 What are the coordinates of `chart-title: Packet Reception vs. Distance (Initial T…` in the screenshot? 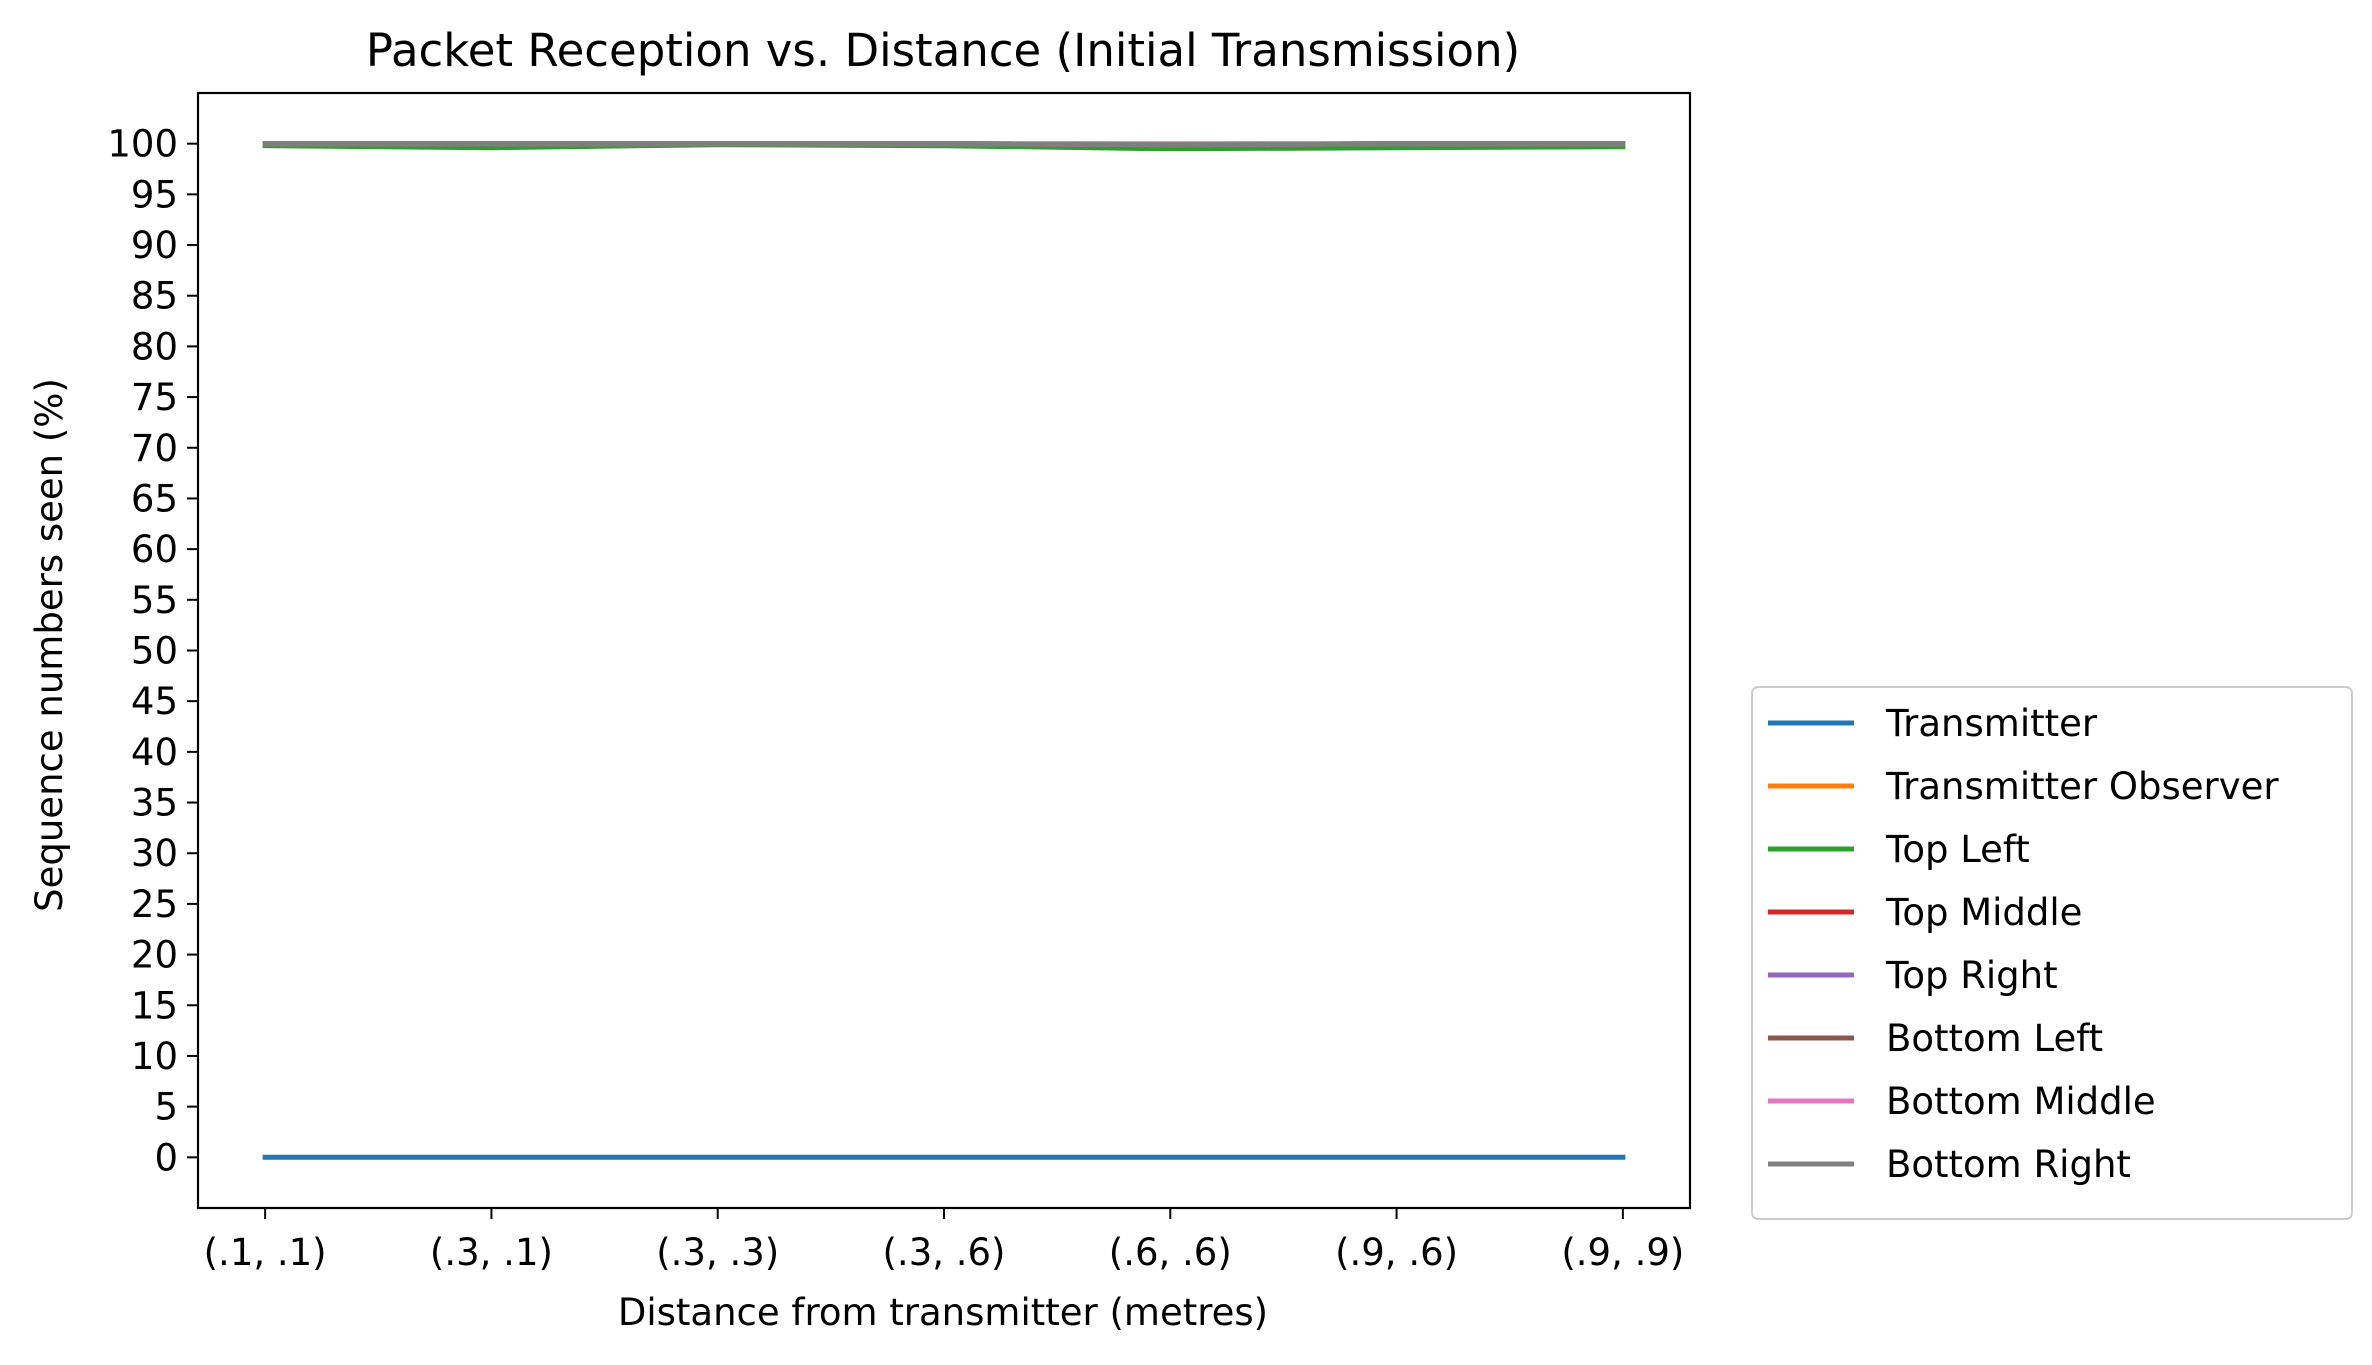 It's located at (943, 50).